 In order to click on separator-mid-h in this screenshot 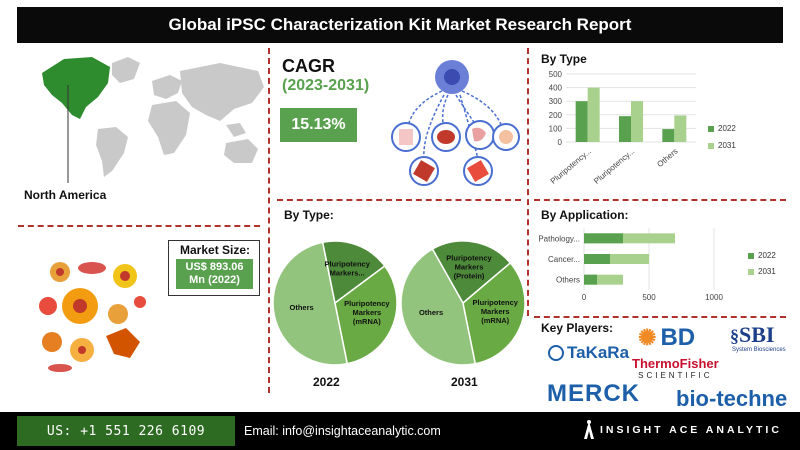, I will do `click(399, 200)`.